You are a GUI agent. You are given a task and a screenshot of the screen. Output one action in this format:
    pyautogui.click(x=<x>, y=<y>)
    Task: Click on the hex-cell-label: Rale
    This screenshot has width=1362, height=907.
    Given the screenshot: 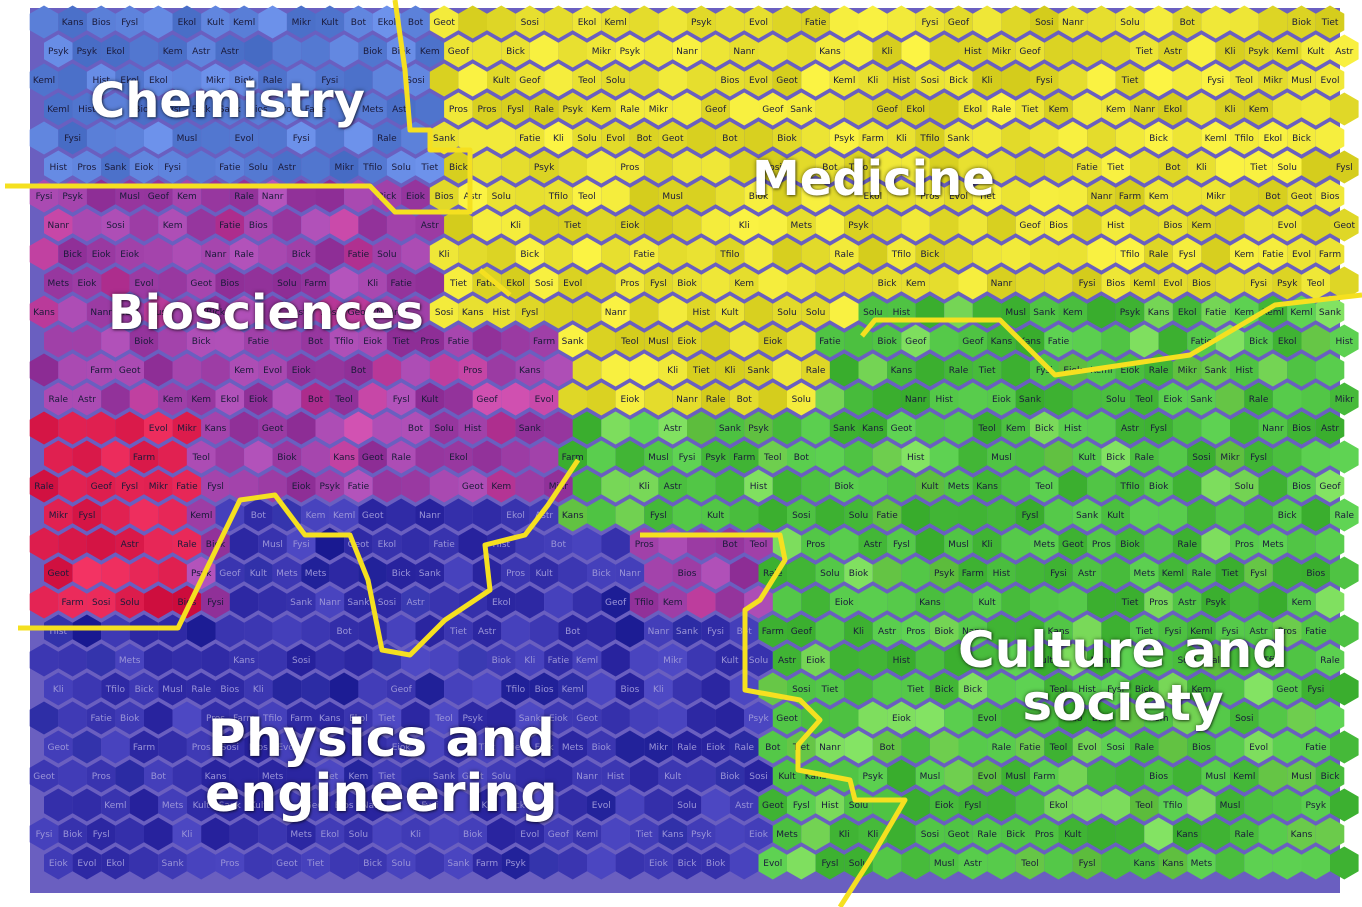 What is the action you would take?
    pyautogui.click(x=959, y=371)
    